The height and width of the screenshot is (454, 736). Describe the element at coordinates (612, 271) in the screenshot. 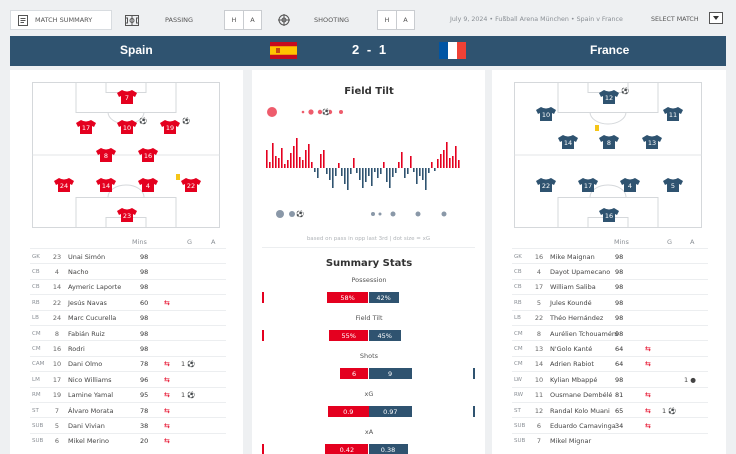

I see `player-row: CB 4 Dayot Upamecano 98` at that location.